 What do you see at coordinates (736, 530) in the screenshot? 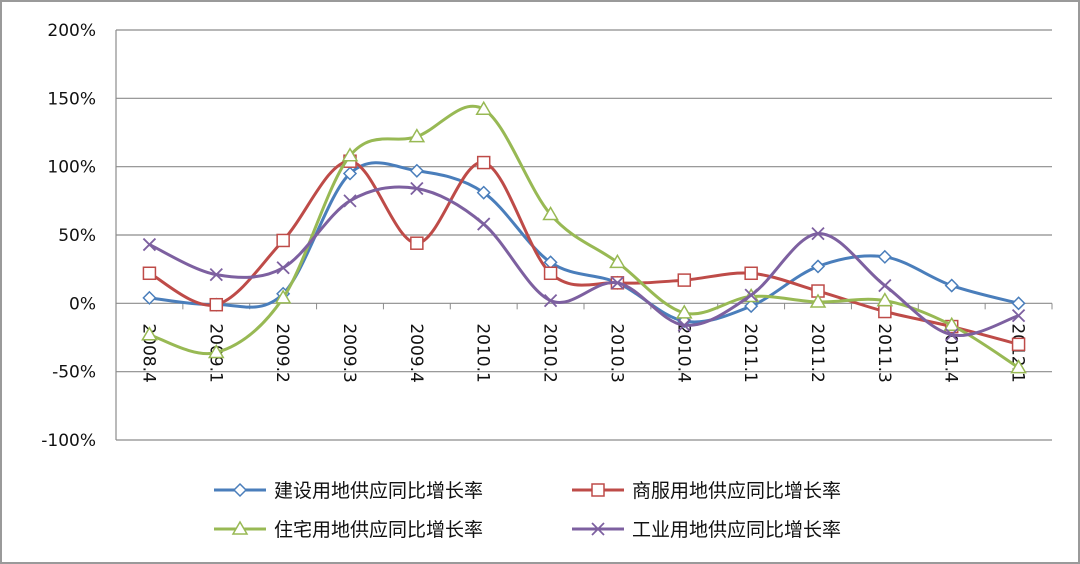
I see `legend-label: 工业用地供应同比增长率` at bounding box center [736, 530].